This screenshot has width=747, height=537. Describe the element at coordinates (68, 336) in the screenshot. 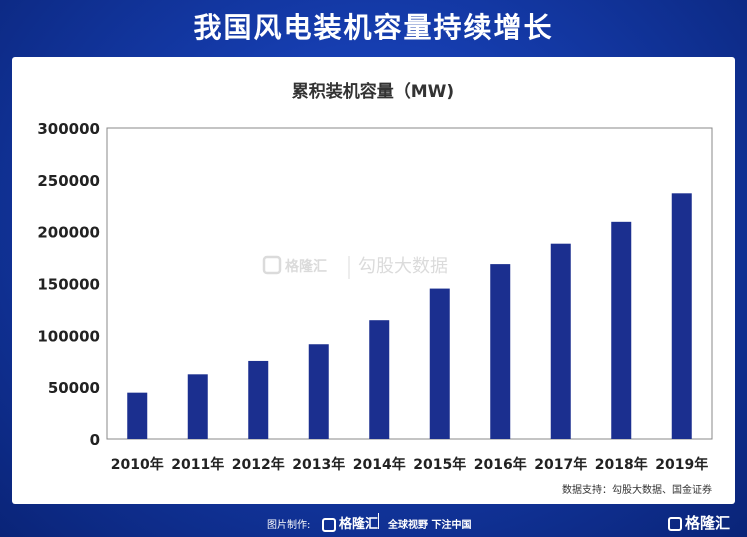

I see `y-tick-label: 100000` at that location.